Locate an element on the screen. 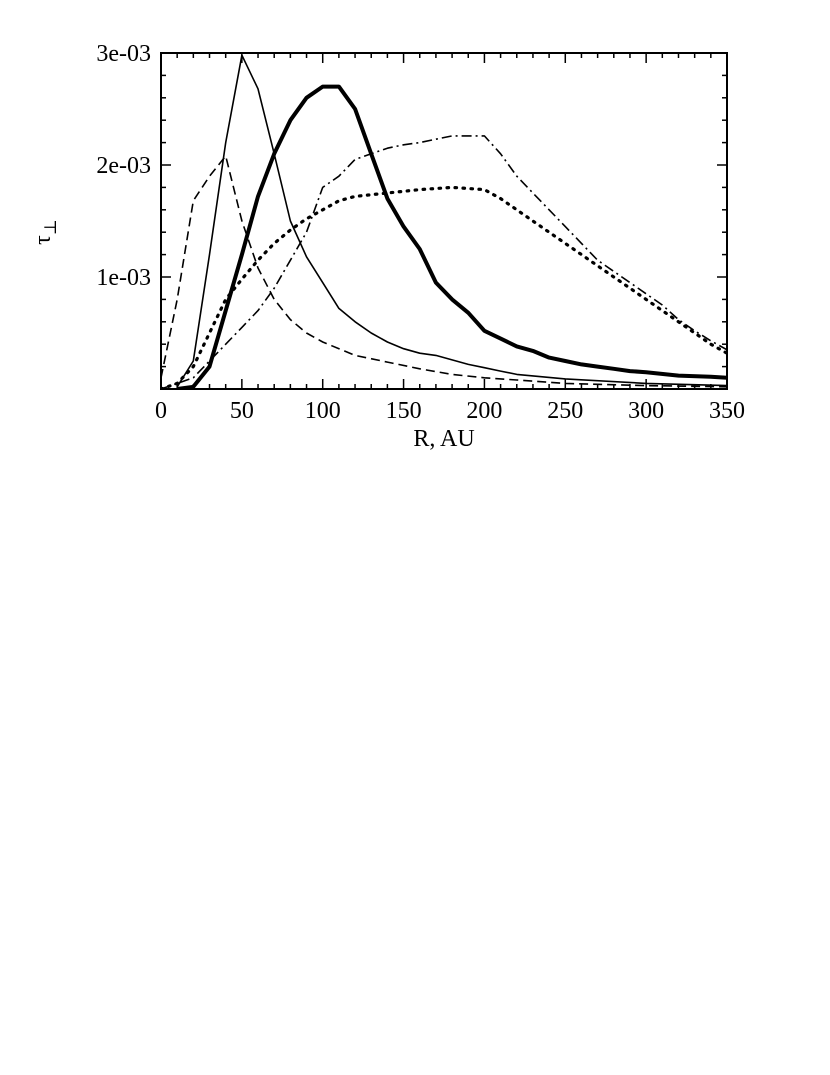 The image size is (830, 1075). series-line-dotted is located at coordinates (444, 287).